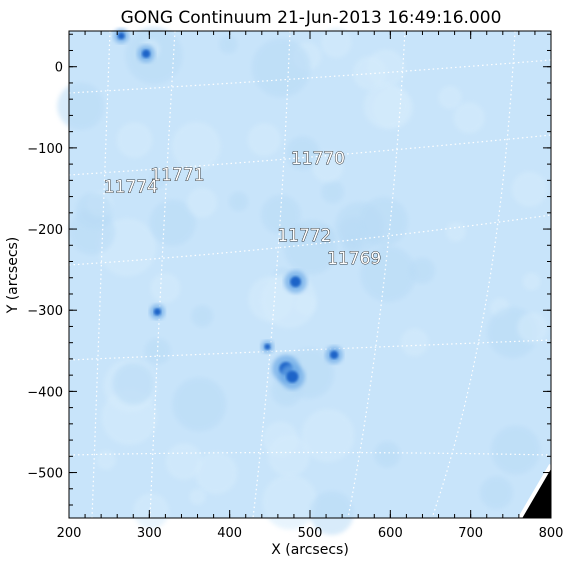  I want to click on active-region-label: 11769, so click(354, 259).